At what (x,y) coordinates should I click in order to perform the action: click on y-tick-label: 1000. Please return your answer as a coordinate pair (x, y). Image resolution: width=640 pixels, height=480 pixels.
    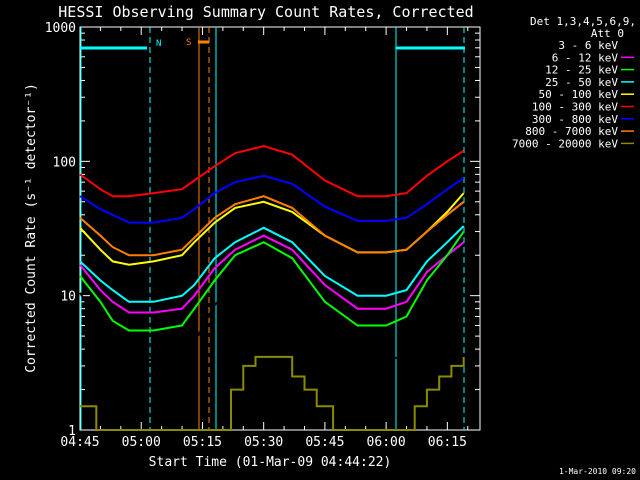
    Looking at the image, I should click on (60, 28).